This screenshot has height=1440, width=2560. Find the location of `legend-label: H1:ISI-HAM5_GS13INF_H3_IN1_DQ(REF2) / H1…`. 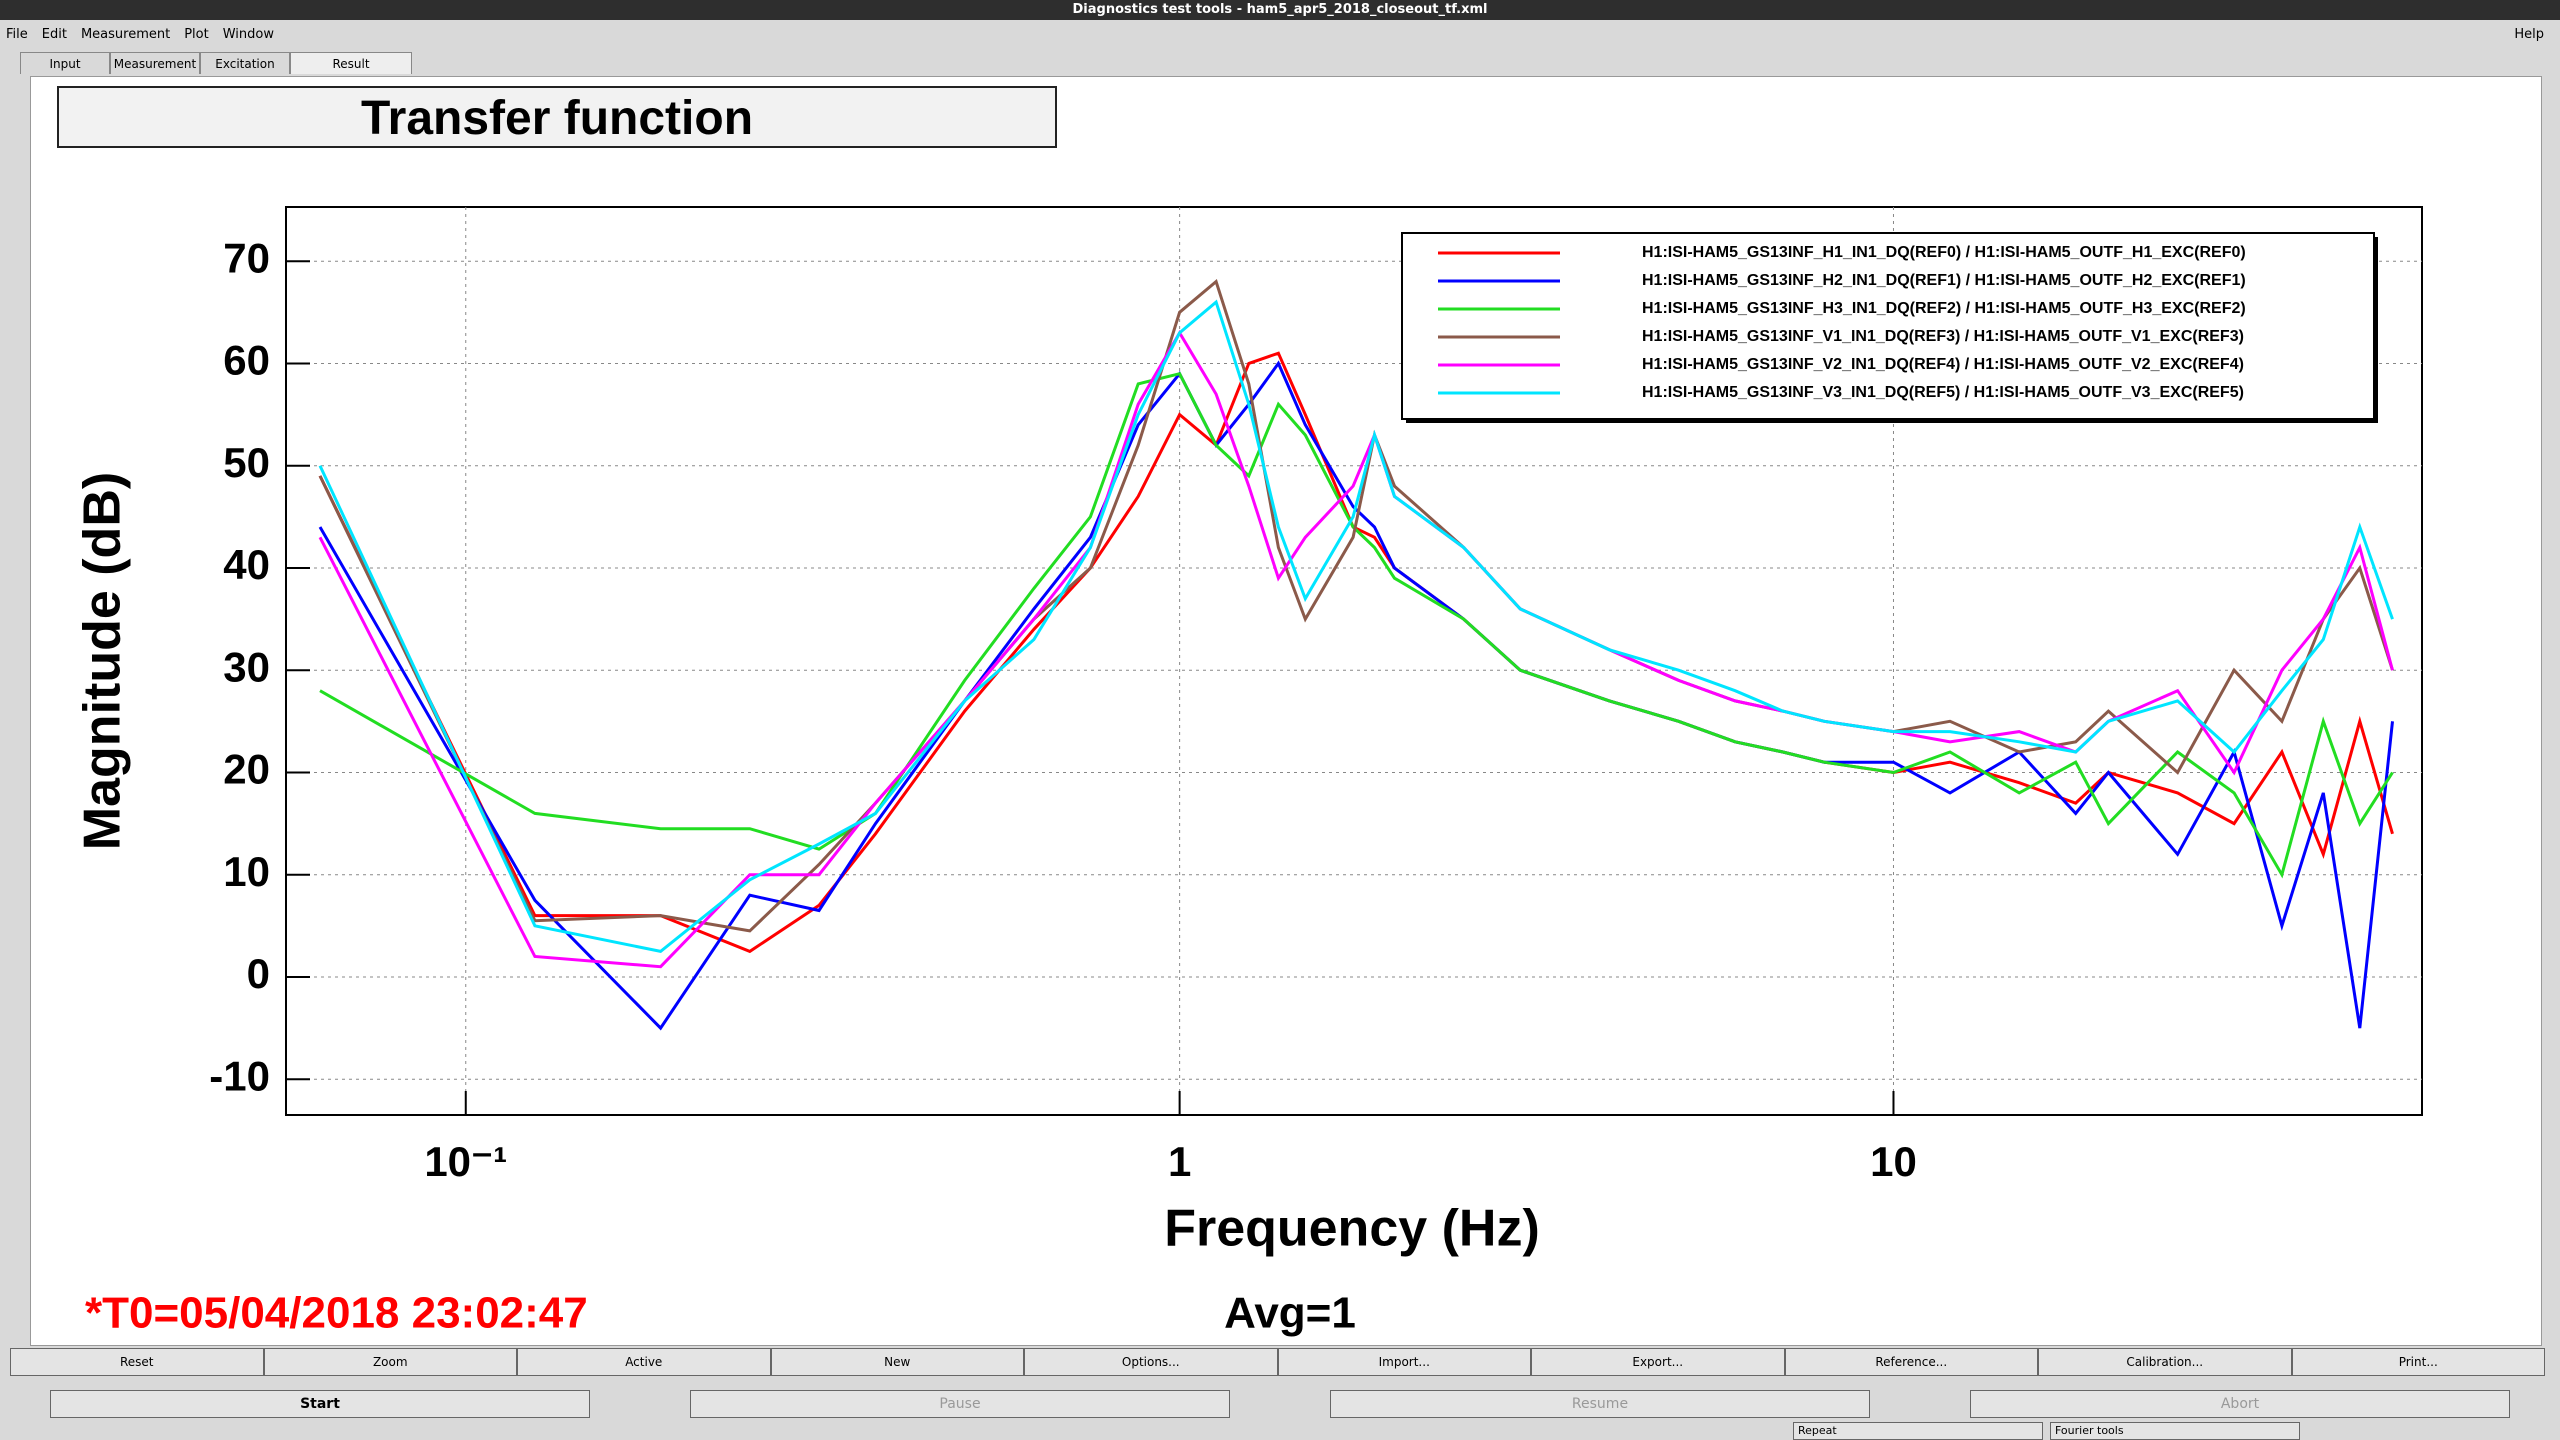

legend-label: H1:ISI-HAM5_GS13INF_H3_IN1_DQ(REF2) / H1… is located at coordinates (1944, 308).